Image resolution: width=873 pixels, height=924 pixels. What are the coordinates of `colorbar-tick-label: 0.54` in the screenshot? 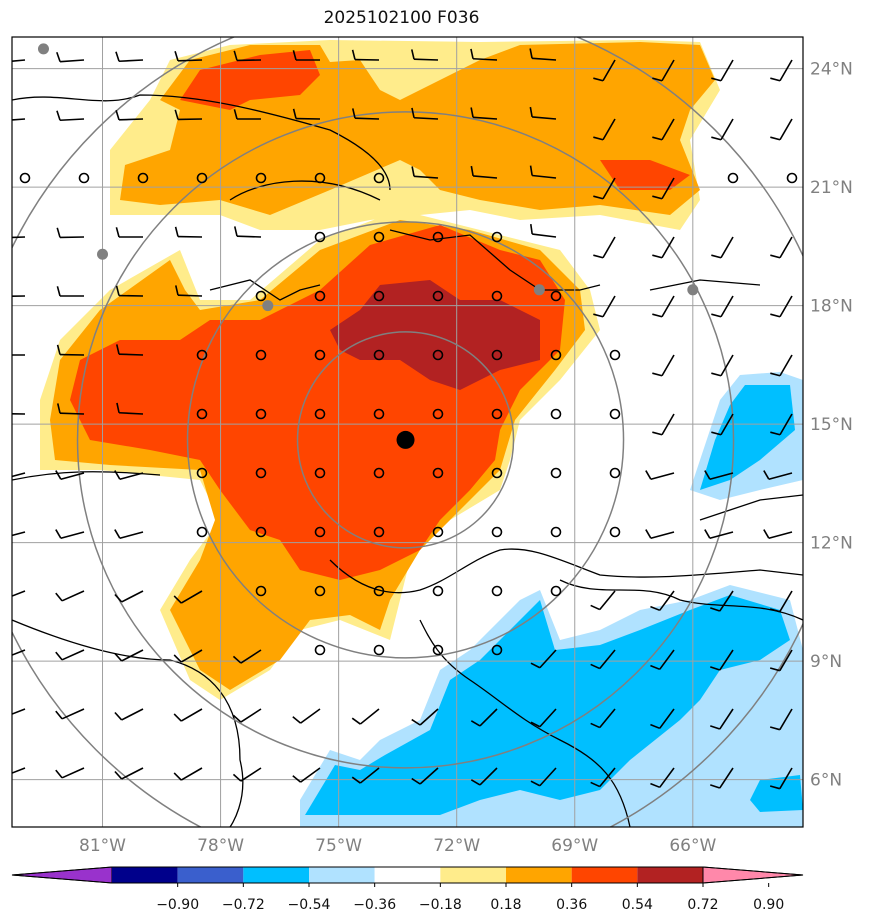 It's located at (637, 905).